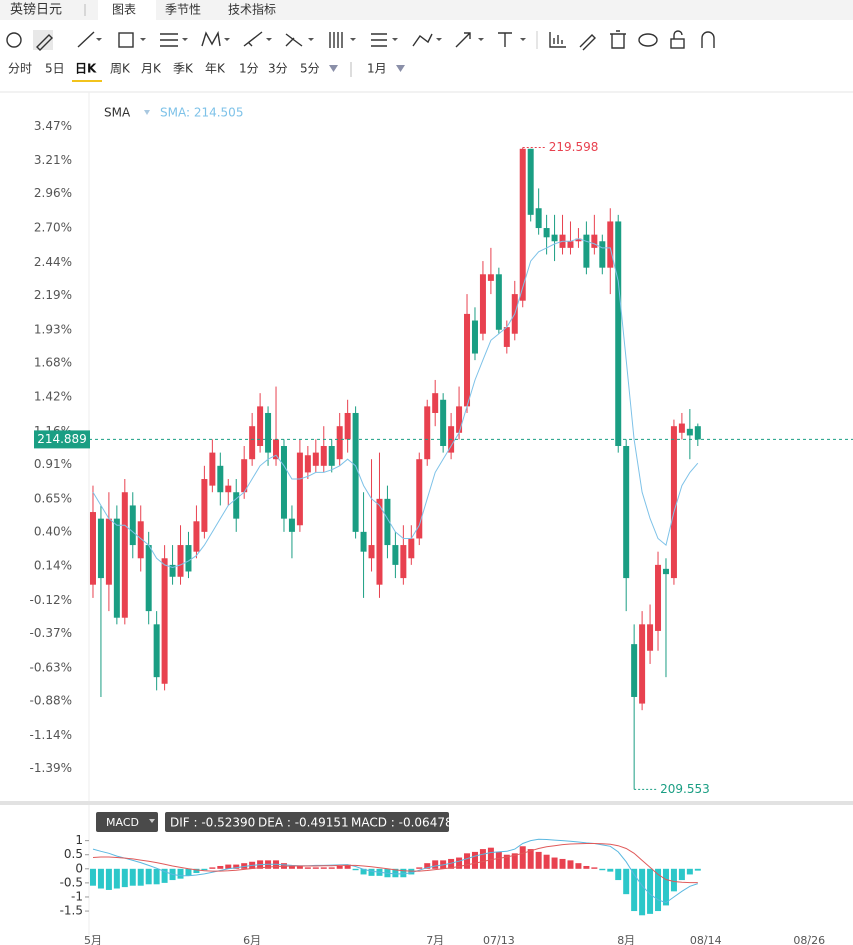  Describe the element at coordinates (124, 10) in the screenshot. I see `tab: 图表` at that location.